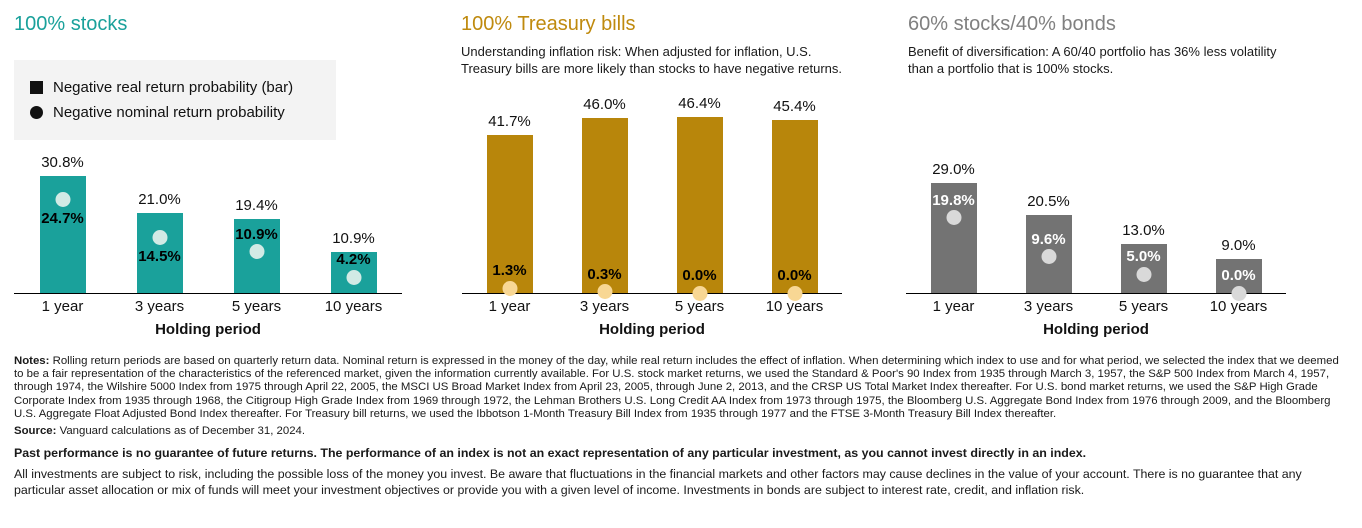 The width and height of the screenshot is (1362, 528). What do you see at coordinates (548, 24) in the screenshot?
I see `panel-treasury-title: 100% Treasury bills` at bounding box center [548, 24].